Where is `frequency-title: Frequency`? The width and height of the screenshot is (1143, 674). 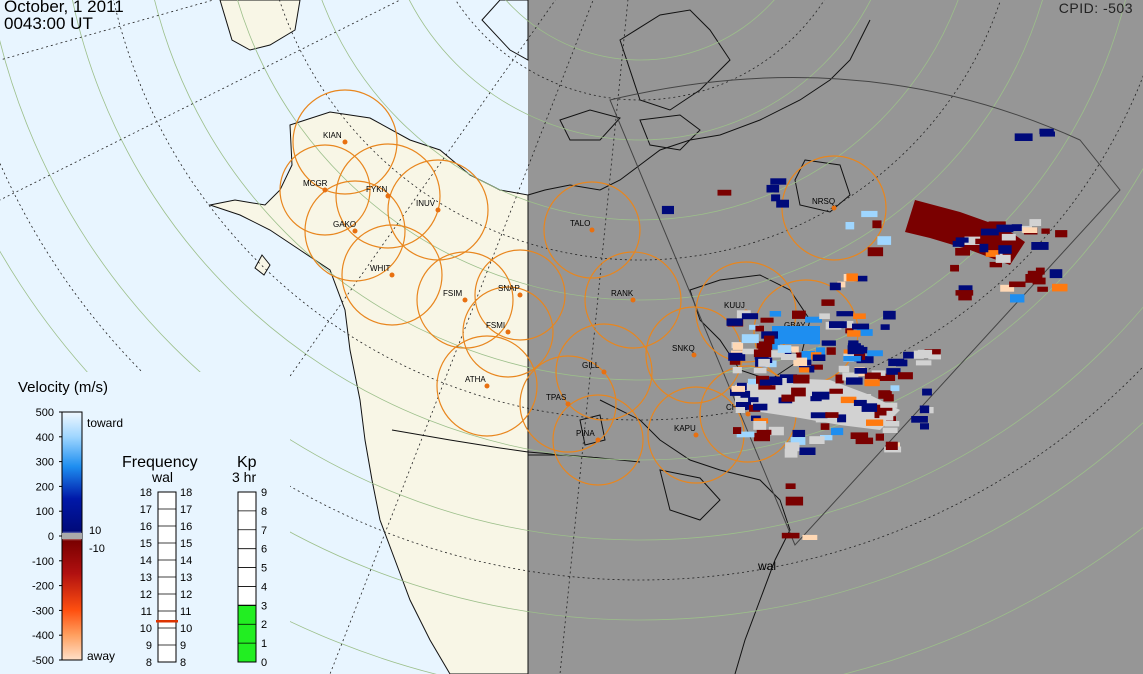
frequency-title: Frequency is located at coordinates (160, 462).